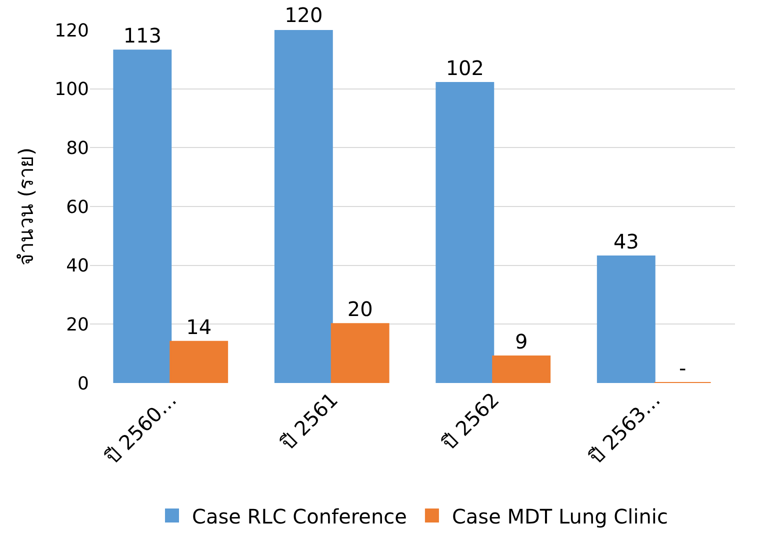 This screenshot has height=547, width=765. I want to click on y-tick-label: 60, so click(77, 207).